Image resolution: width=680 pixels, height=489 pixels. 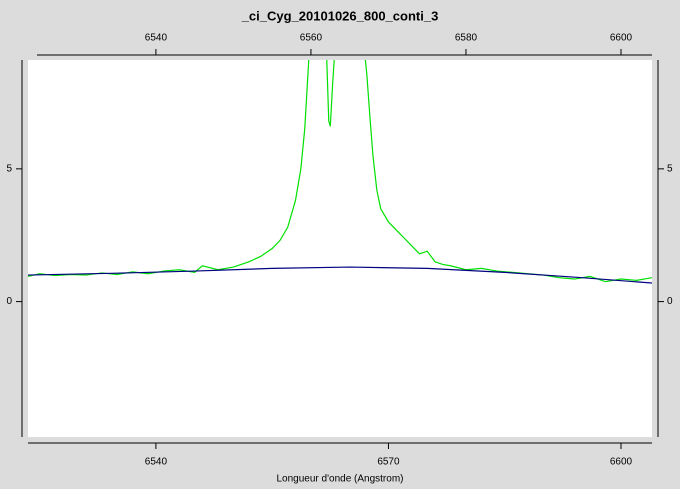 I want to click on y2-tick-label: 5, so click(x=670, y=168).